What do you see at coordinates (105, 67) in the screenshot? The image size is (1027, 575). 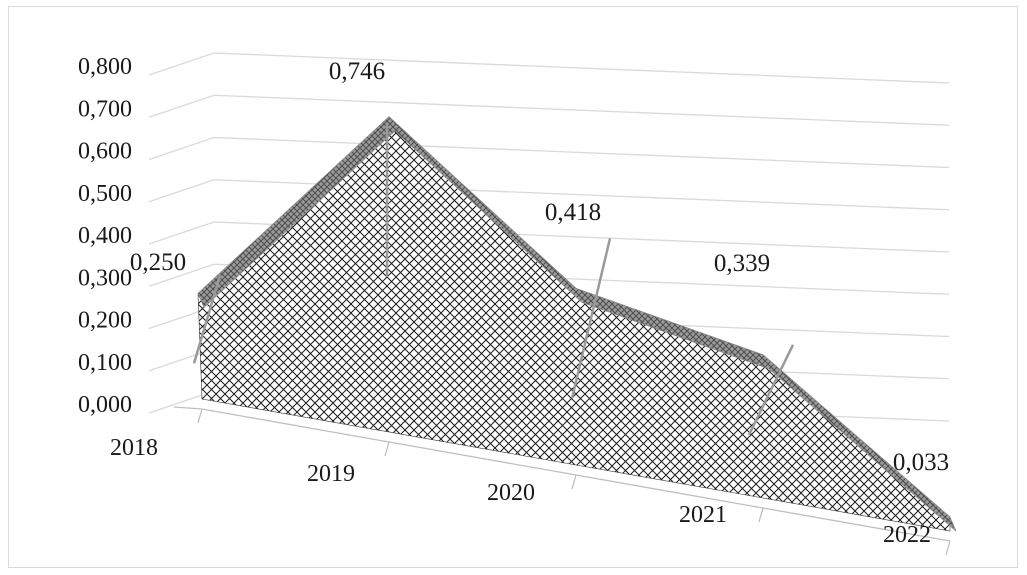 I see `y-tick-label: 0,800` at bounding box center [105, 67].